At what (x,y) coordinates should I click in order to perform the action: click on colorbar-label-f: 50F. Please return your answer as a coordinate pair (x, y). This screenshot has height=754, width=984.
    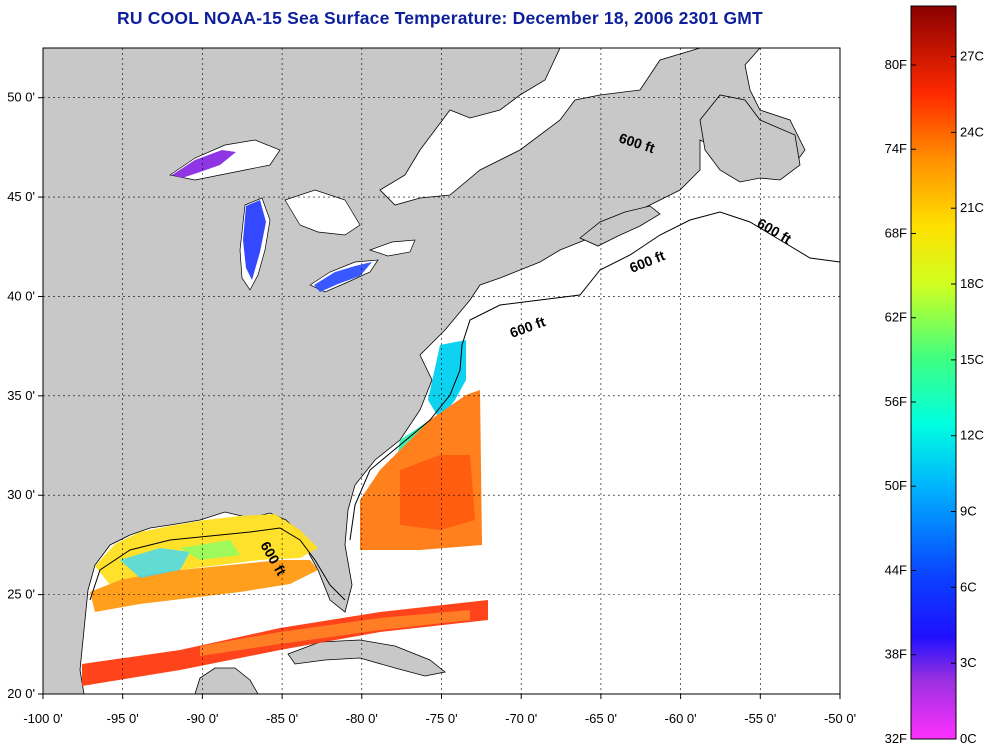
    Looking at the image, I should click on (896, 485).